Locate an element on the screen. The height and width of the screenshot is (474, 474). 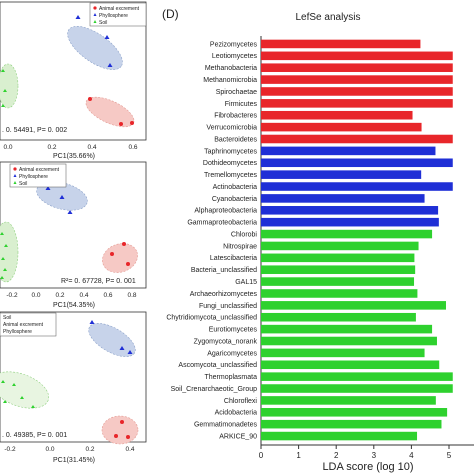
x-axis-label: PC1(35.66%) is located at coordinates (74, 156).